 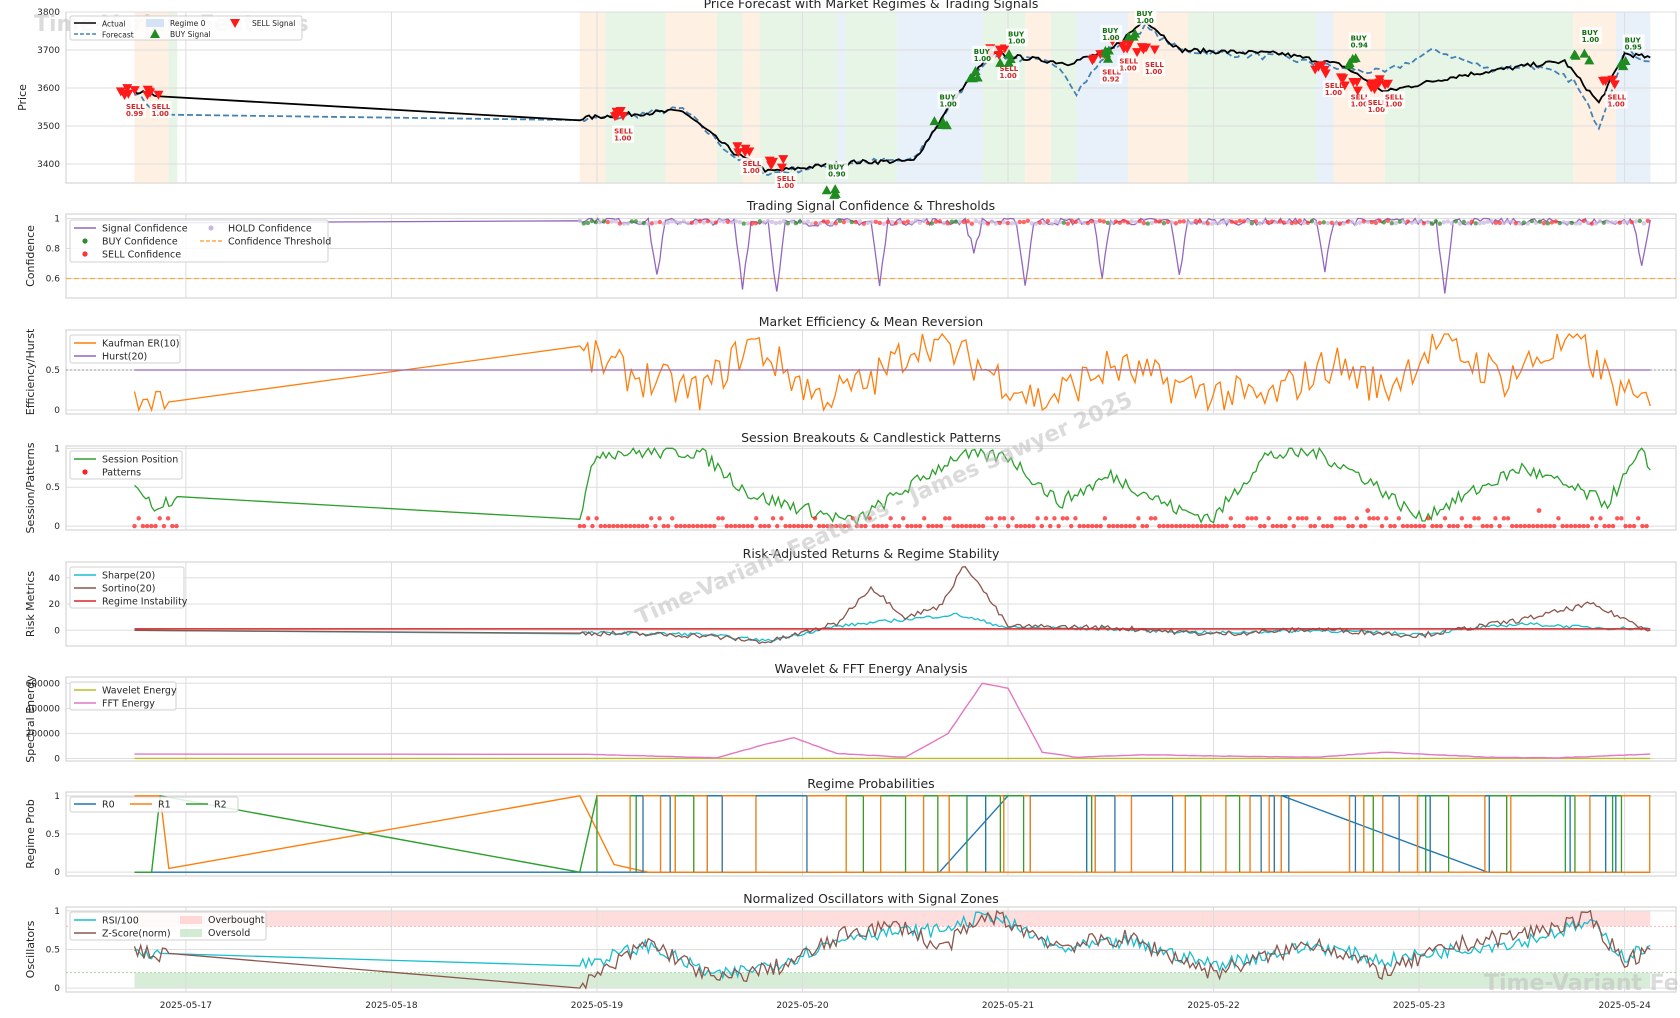 What do you see at coordinates (30, 487) in the screenshot?
I see `y-axis-label: Session/Patterns` at bounding box center [30, 487].